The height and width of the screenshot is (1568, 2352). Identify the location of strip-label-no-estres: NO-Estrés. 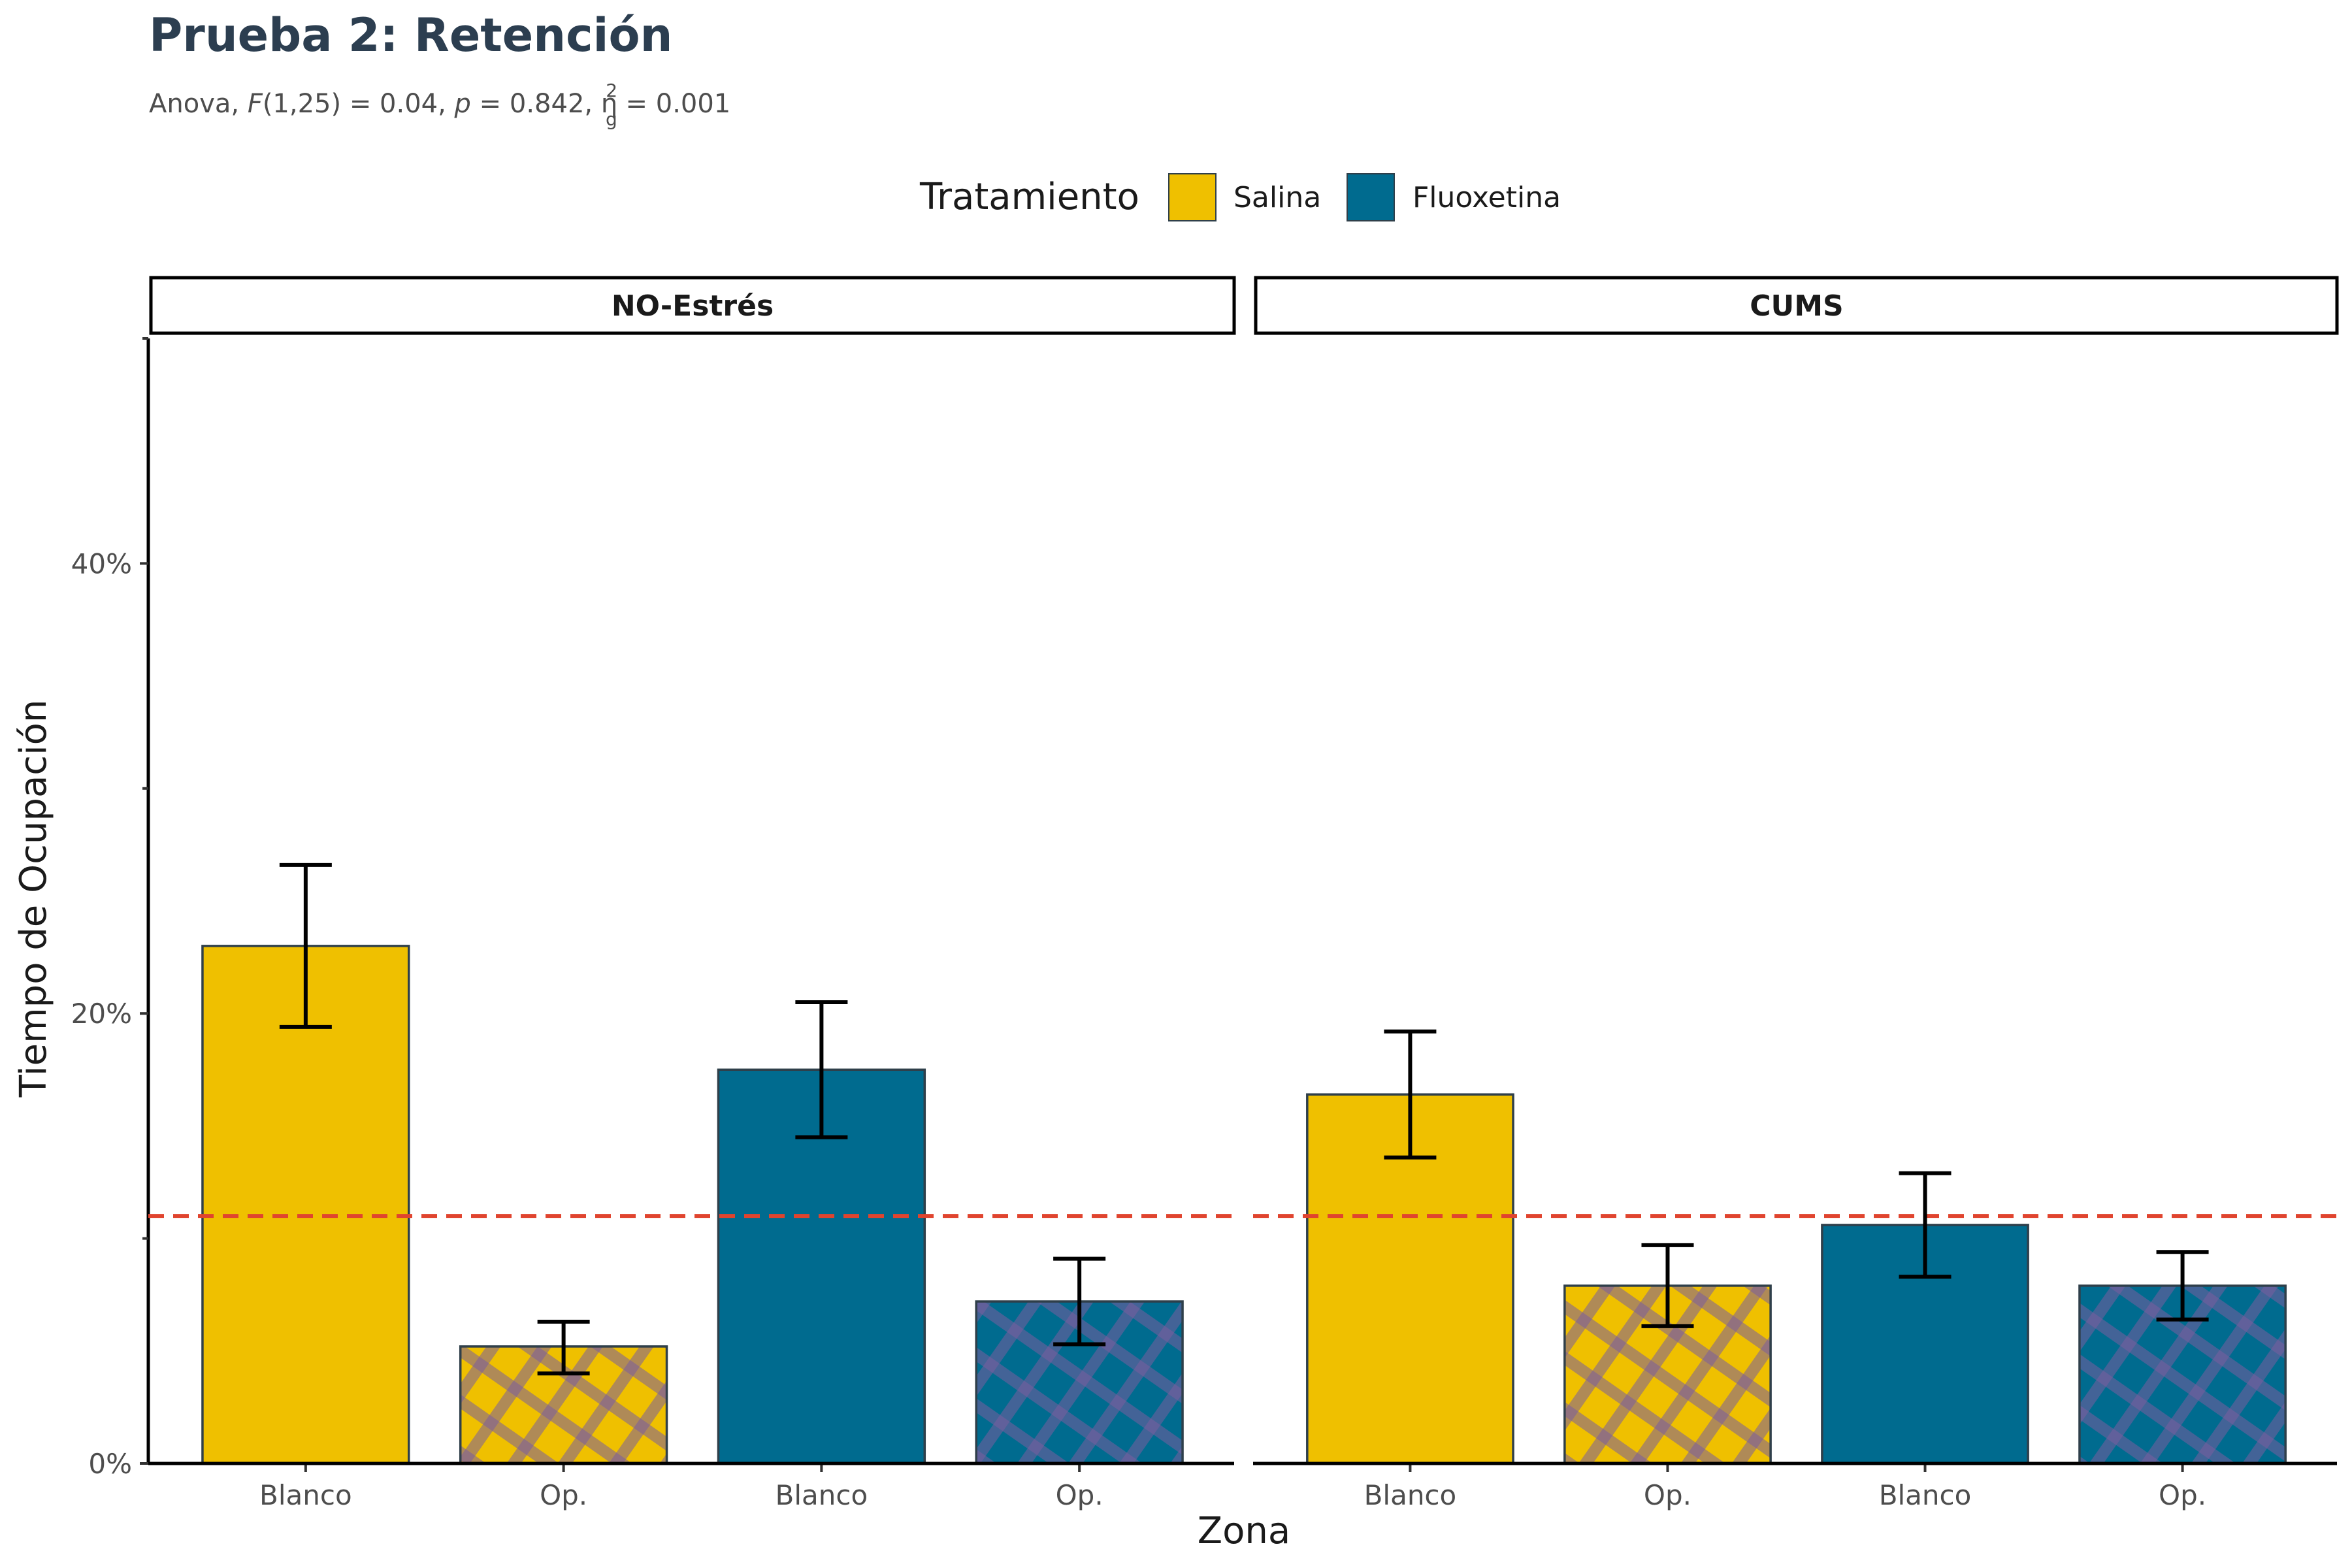
(693, 306).